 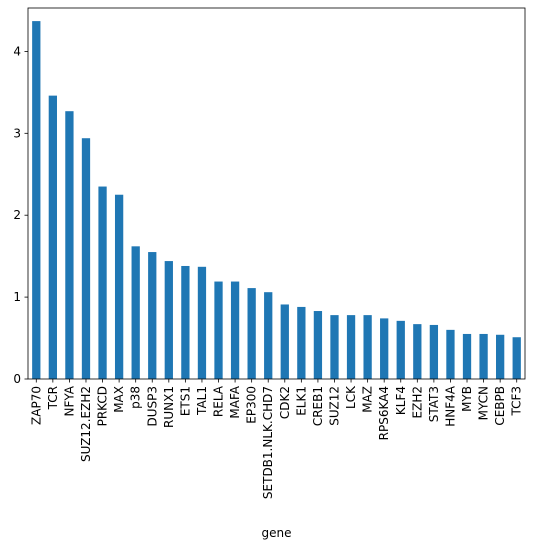 What do you see at coordinates (450, 354) in the screenshot?
I see `bar-HNF4A` at bounding box center [450, 354].